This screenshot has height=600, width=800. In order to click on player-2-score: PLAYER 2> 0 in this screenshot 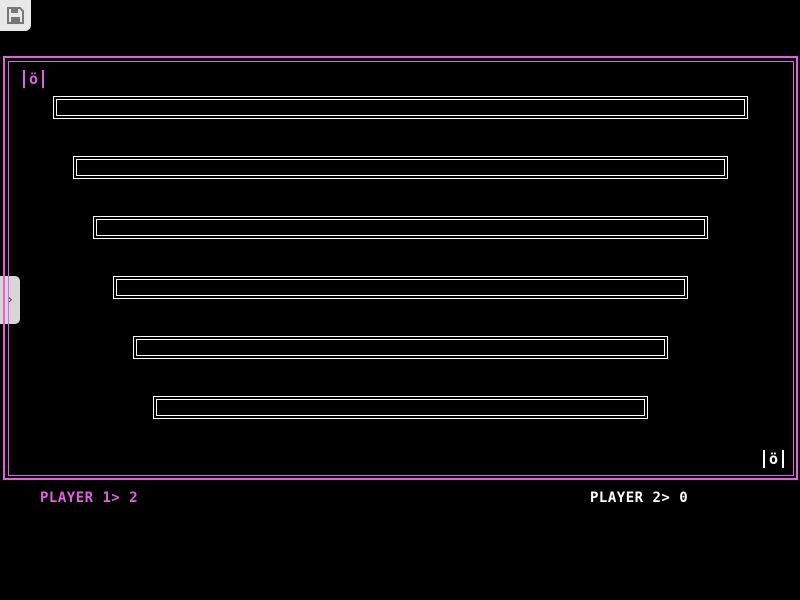, I will do `click(639, 498)`.